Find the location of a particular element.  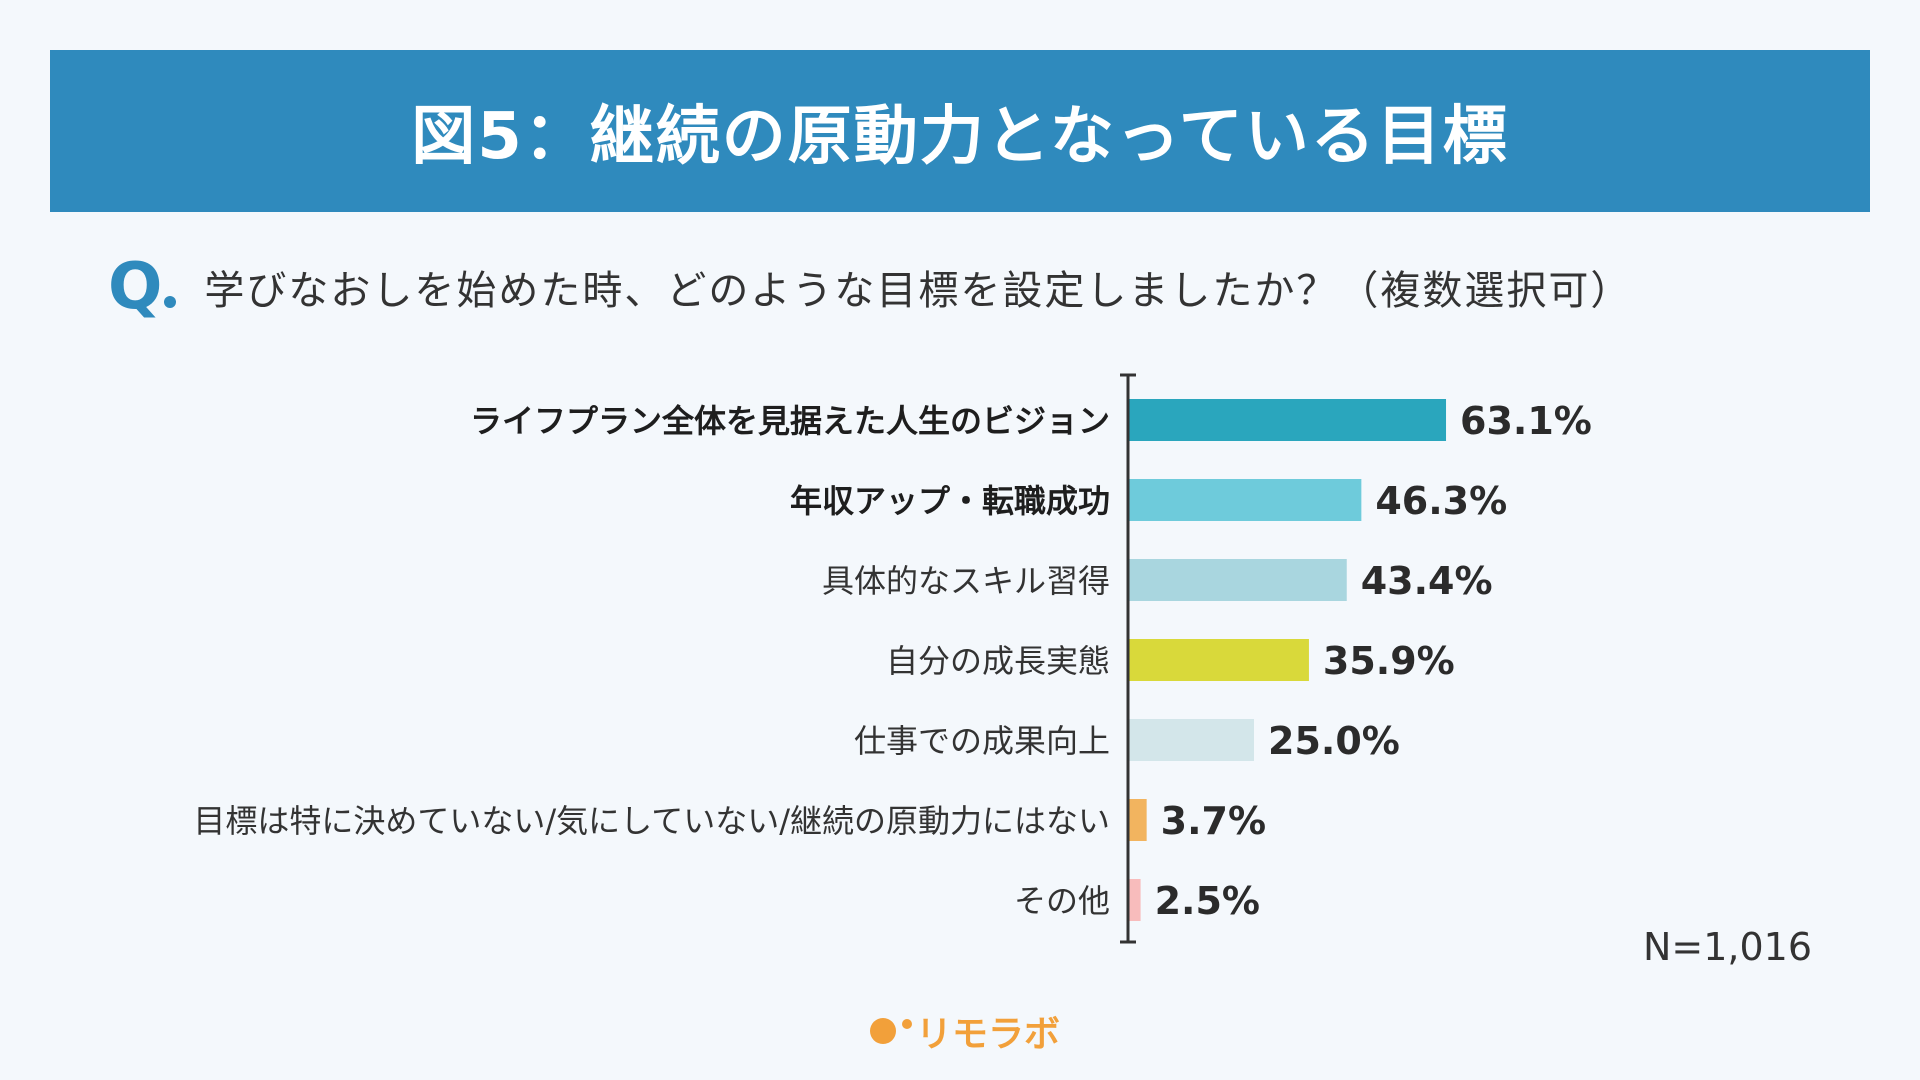

value-label-7: 2.5% is located at coordinates (1207, 901).